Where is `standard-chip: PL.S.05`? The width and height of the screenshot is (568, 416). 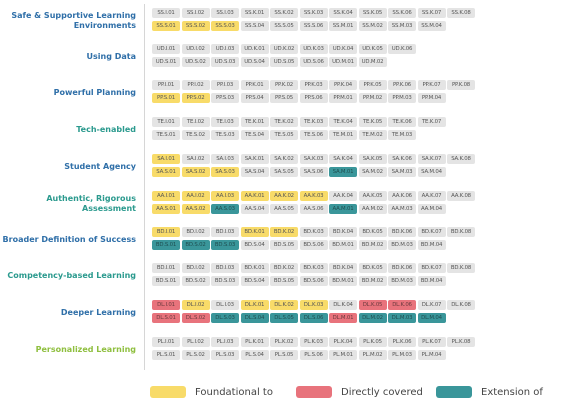
standard-chip: PL.S.05 is located at coordinates (284, 355).